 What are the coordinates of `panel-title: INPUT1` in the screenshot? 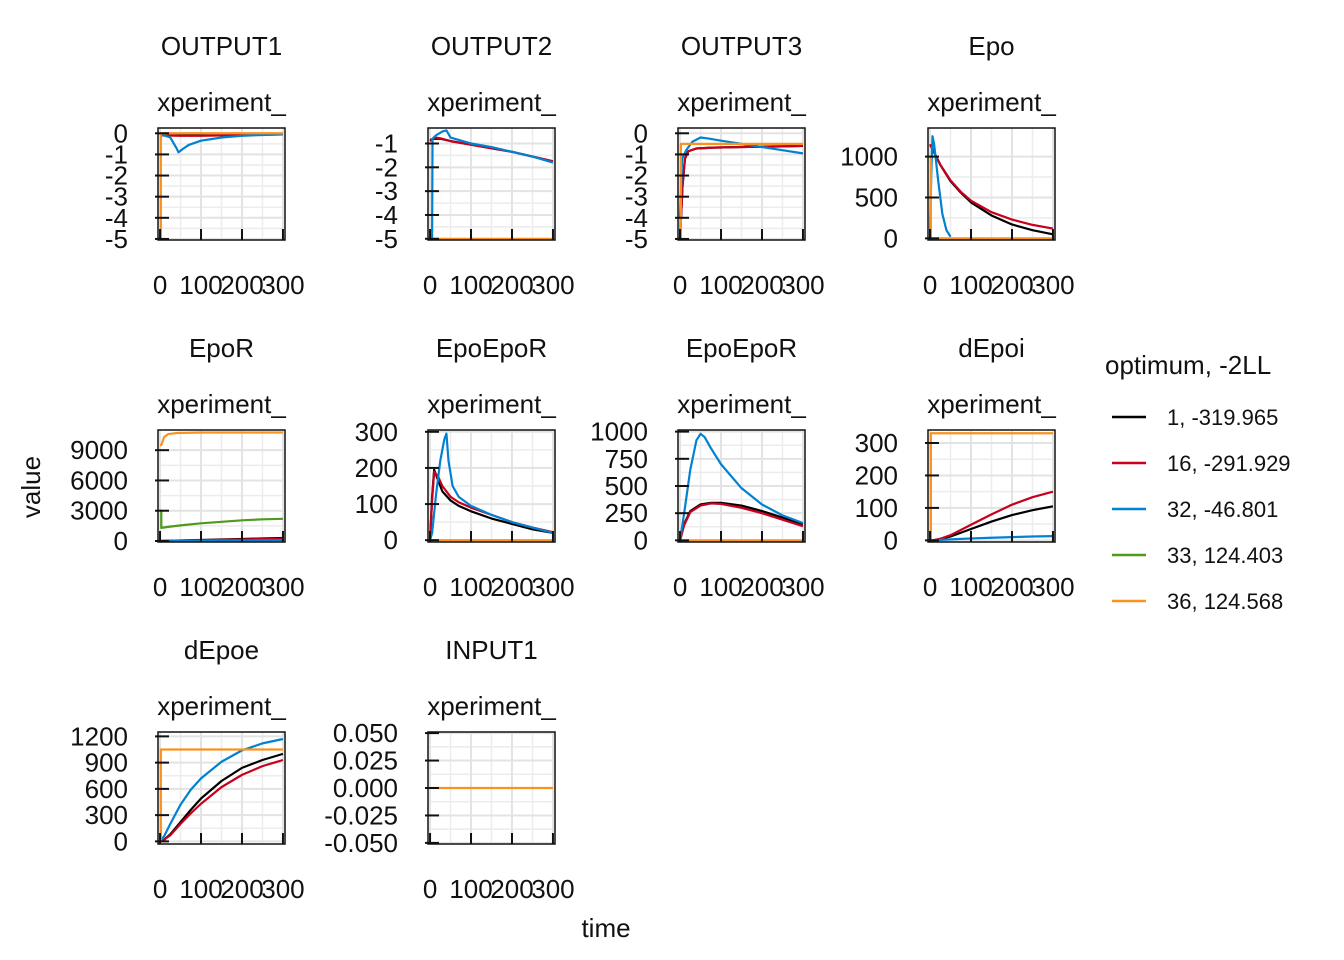 It's located at (491, 650).